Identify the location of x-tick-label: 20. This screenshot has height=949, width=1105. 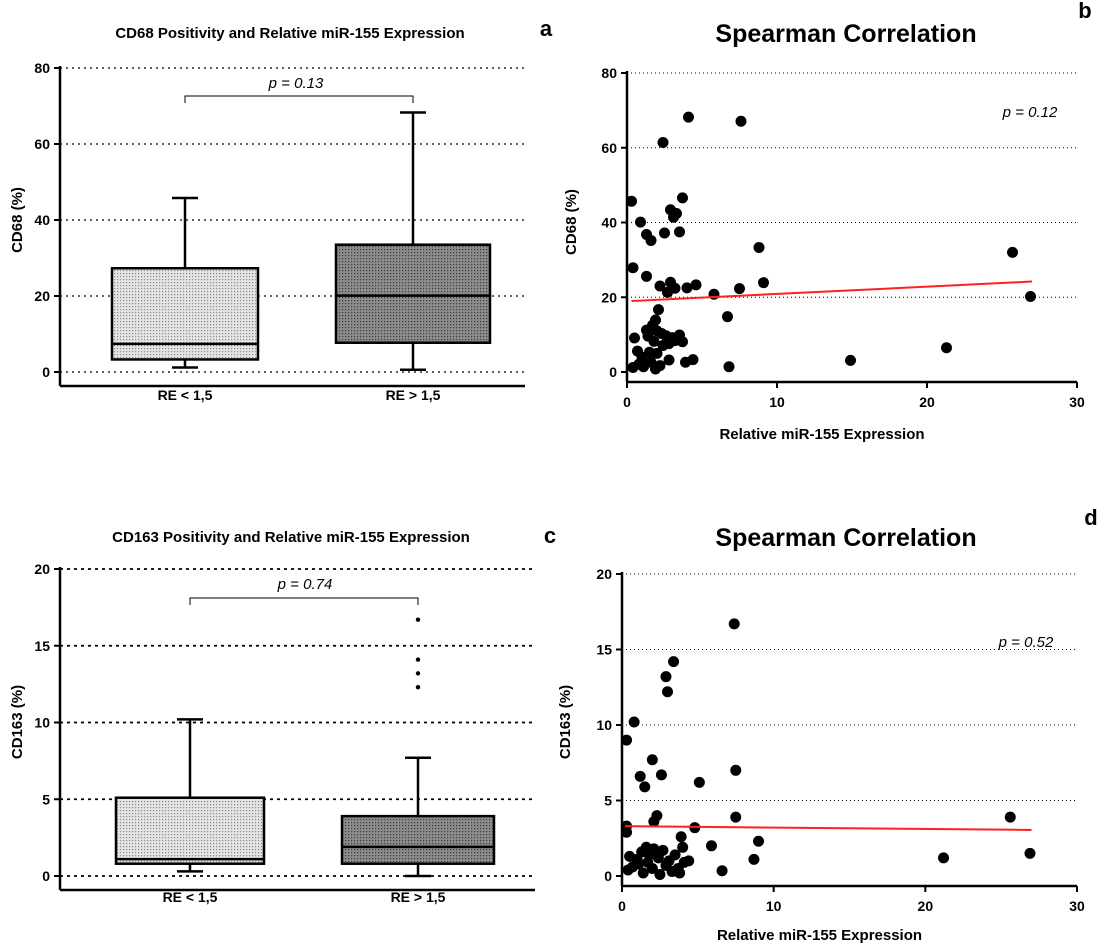
(927, 402).